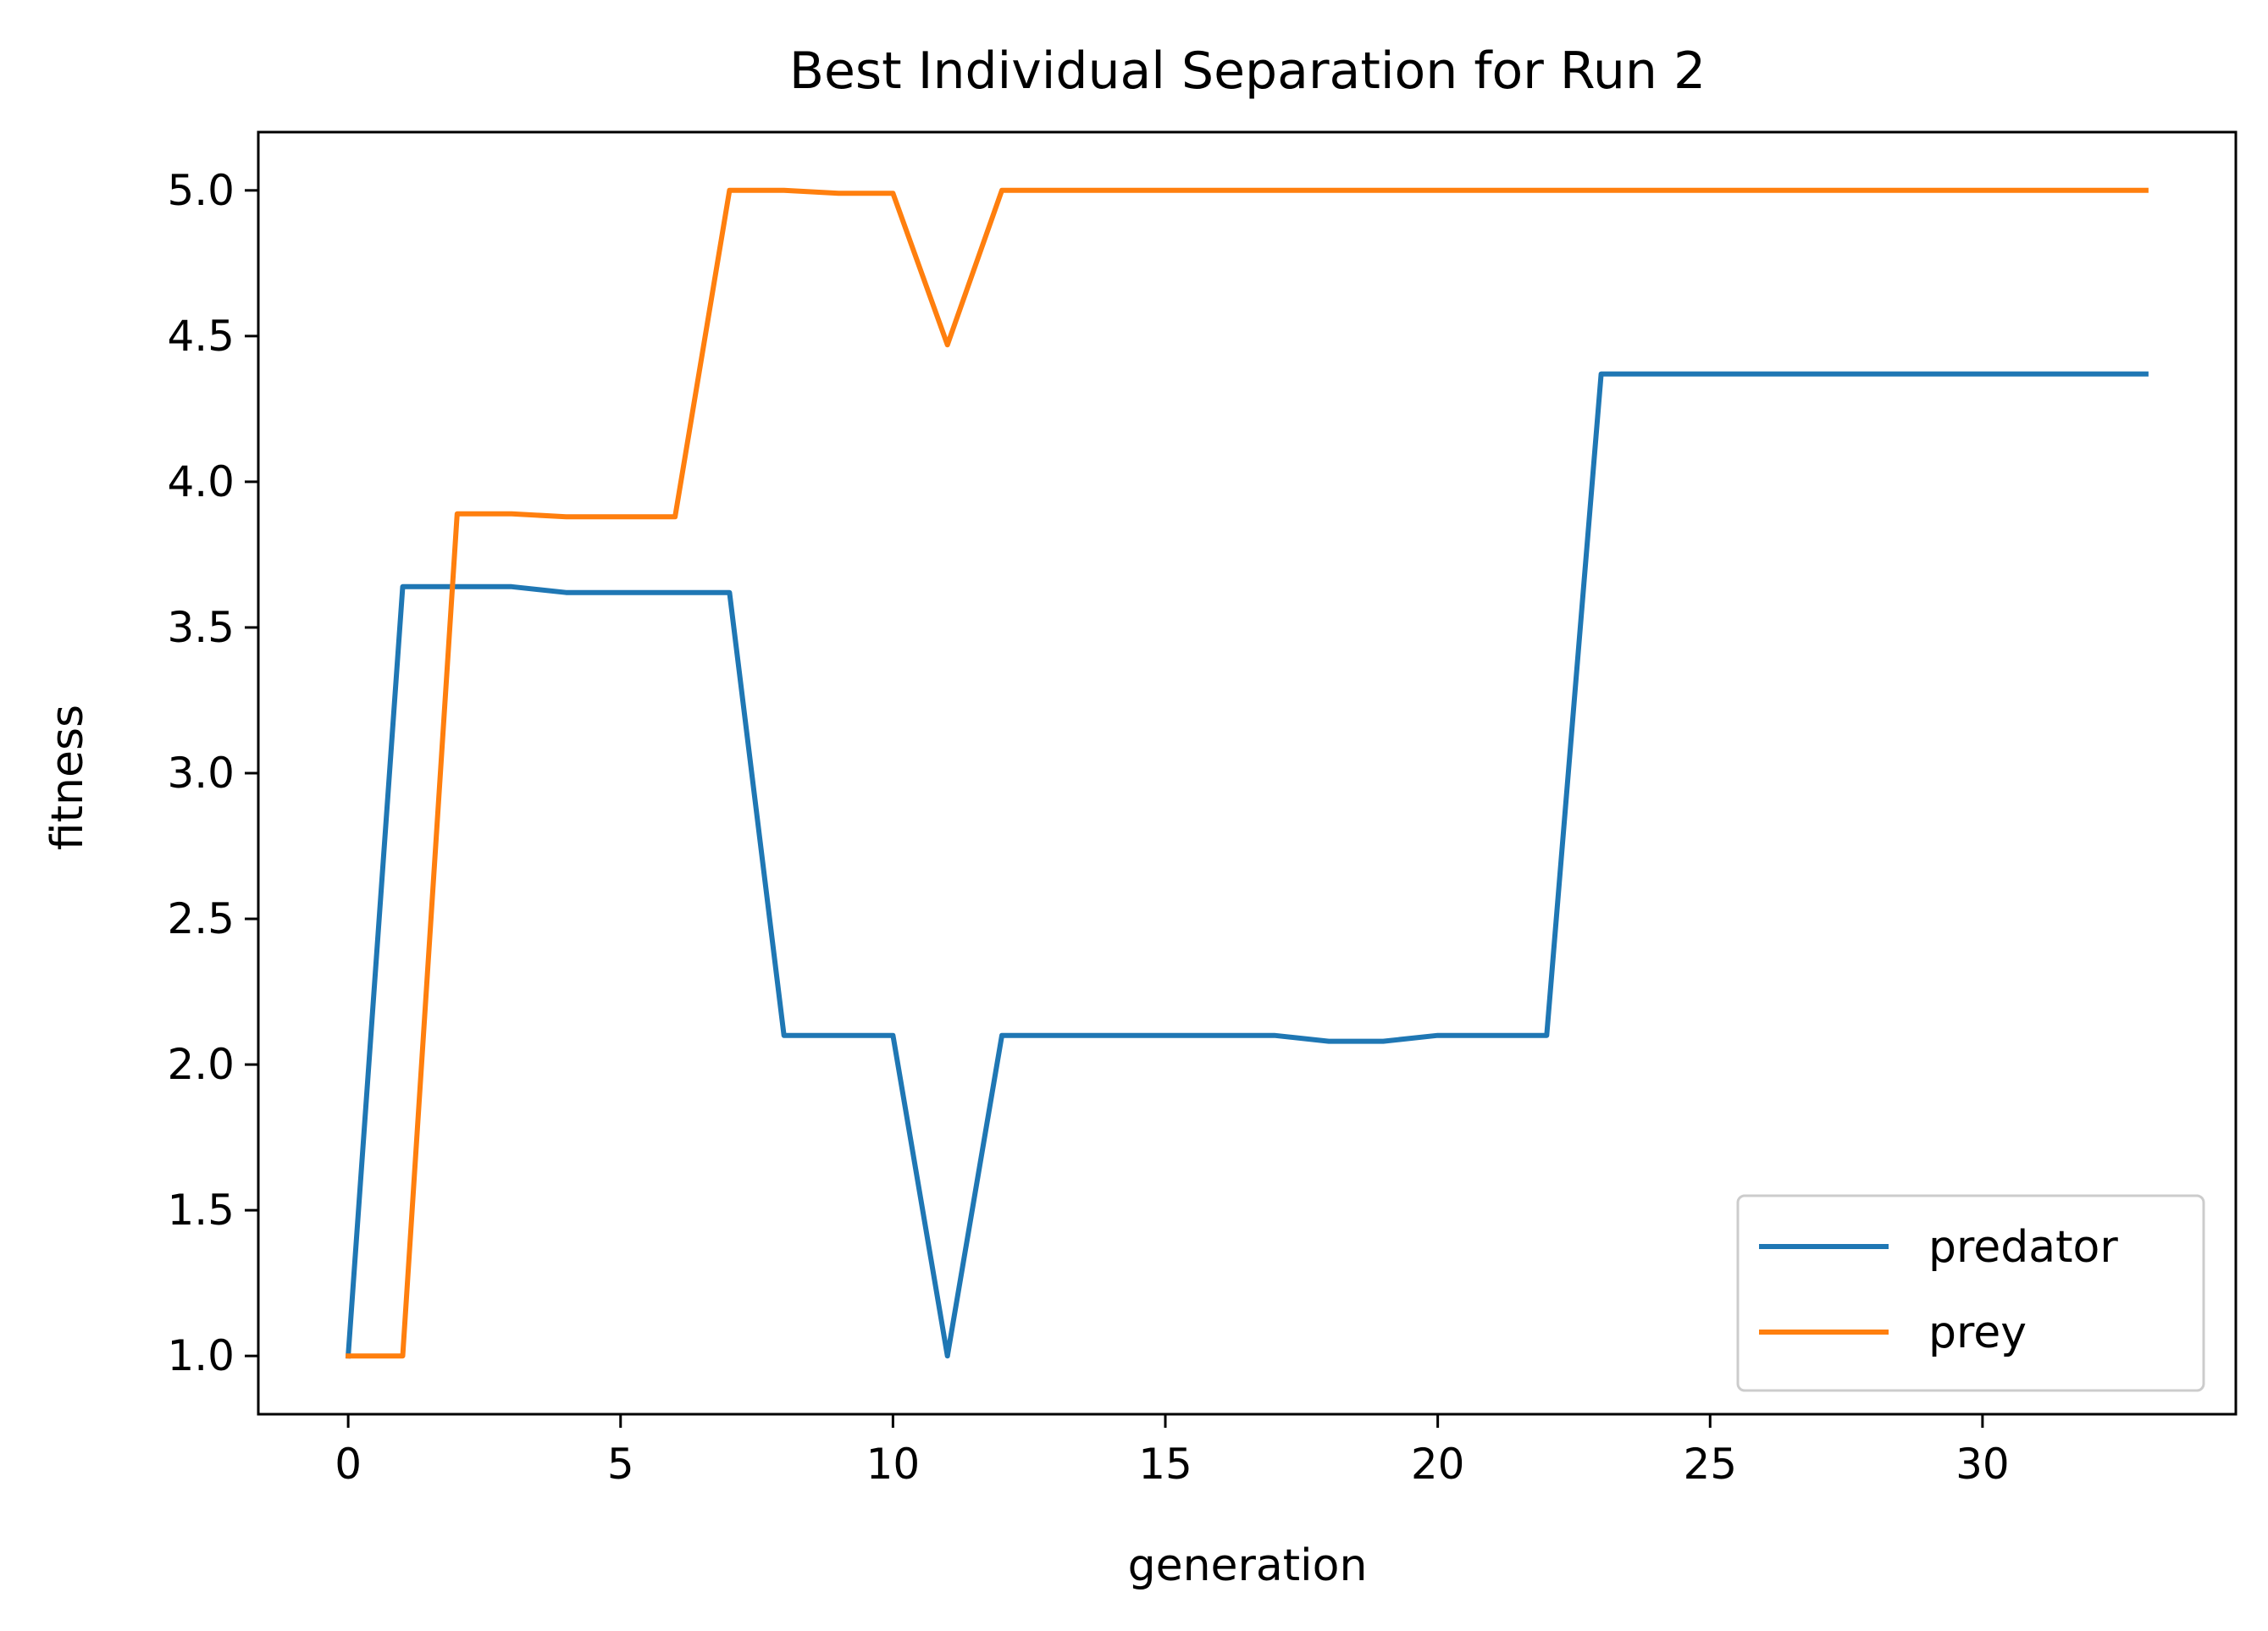 The height and width of the screenshot is (1631, 2268). What do you see at coordinates (2023, 1248) in the screenshot?
I see `legend-label-predator: predator` at bounding box center [2023, 1248].